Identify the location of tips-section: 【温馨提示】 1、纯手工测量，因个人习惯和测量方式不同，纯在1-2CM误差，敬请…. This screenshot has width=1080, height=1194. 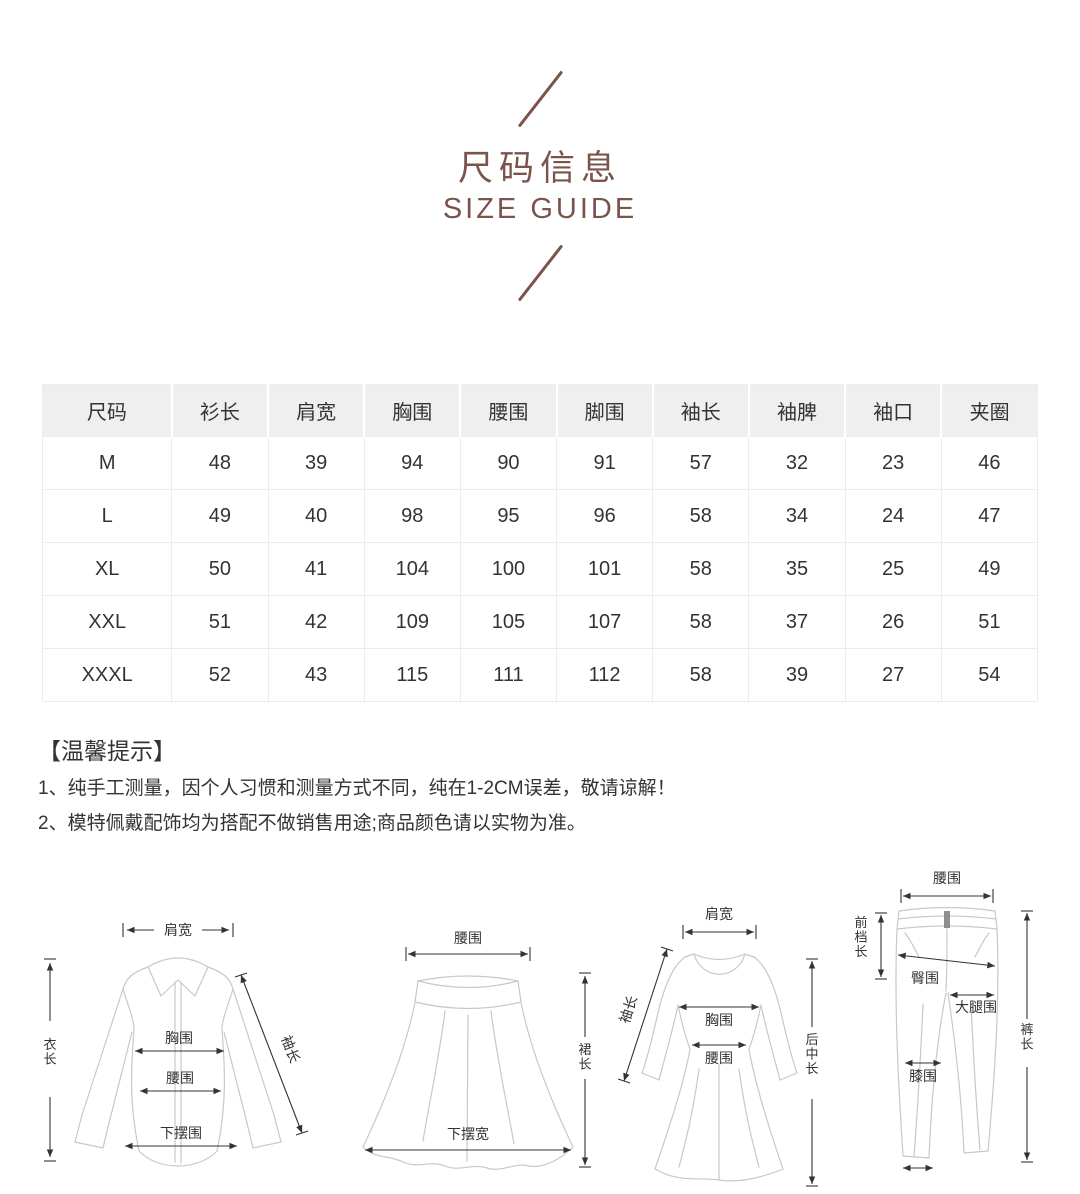
(540, 786).